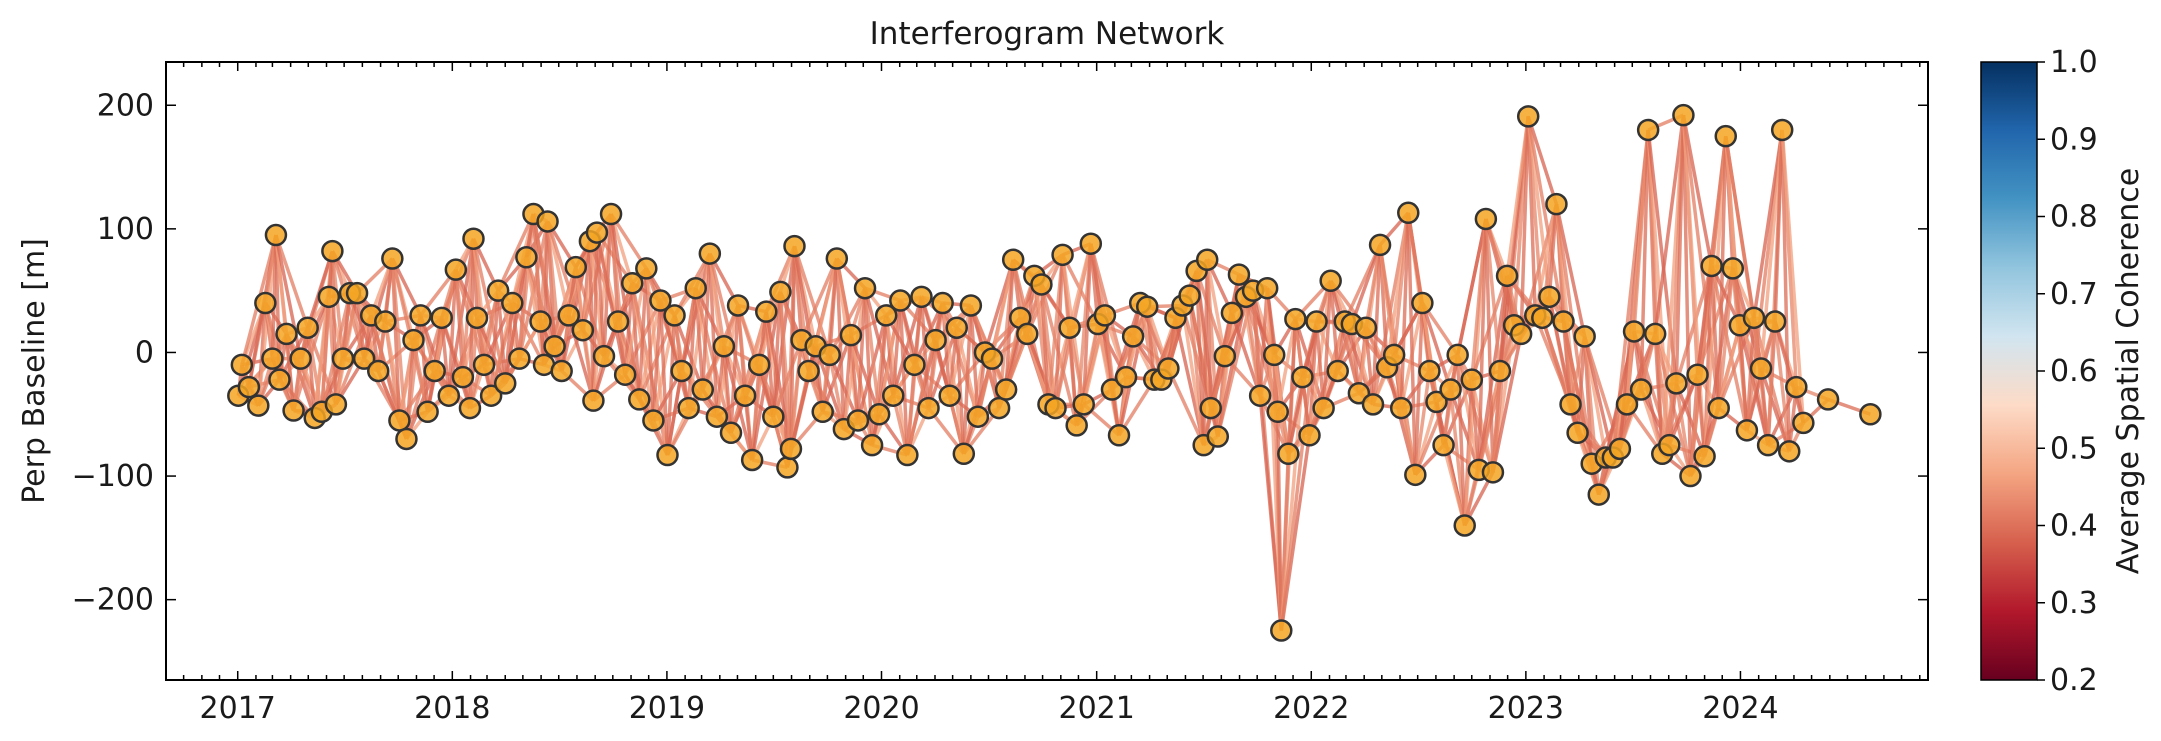 Image resolution: width=2161 pixels, height=741 pixels. What do you see at coordinates (452, 708) in the screenshot?
I see `x-tick-label: 2018` at bounding box center [452, 708].